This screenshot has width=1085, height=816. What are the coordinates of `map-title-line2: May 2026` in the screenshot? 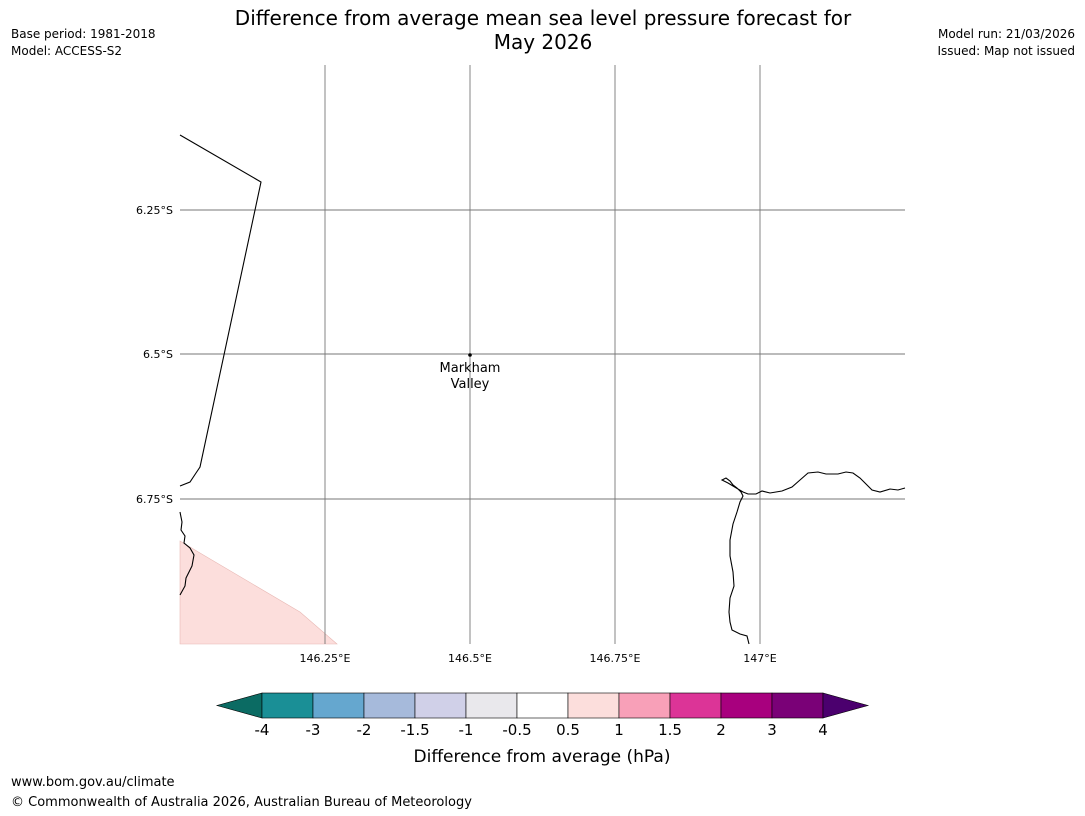 It's located at (543, 42).